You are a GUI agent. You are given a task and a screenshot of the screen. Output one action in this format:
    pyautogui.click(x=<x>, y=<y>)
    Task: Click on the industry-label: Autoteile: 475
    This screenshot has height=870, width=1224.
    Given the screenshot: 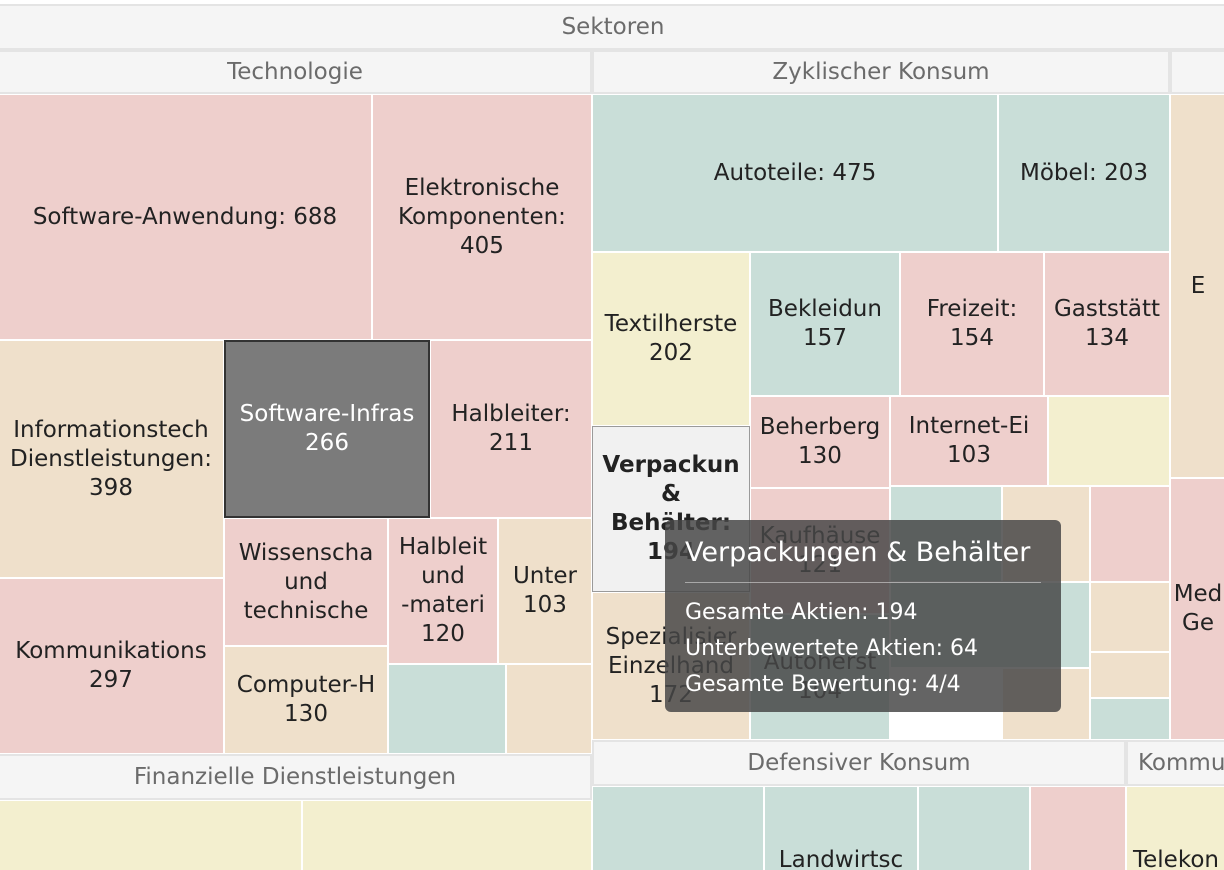 What is the action you would take?
    pyautogui.click(x=795, y=172)
    